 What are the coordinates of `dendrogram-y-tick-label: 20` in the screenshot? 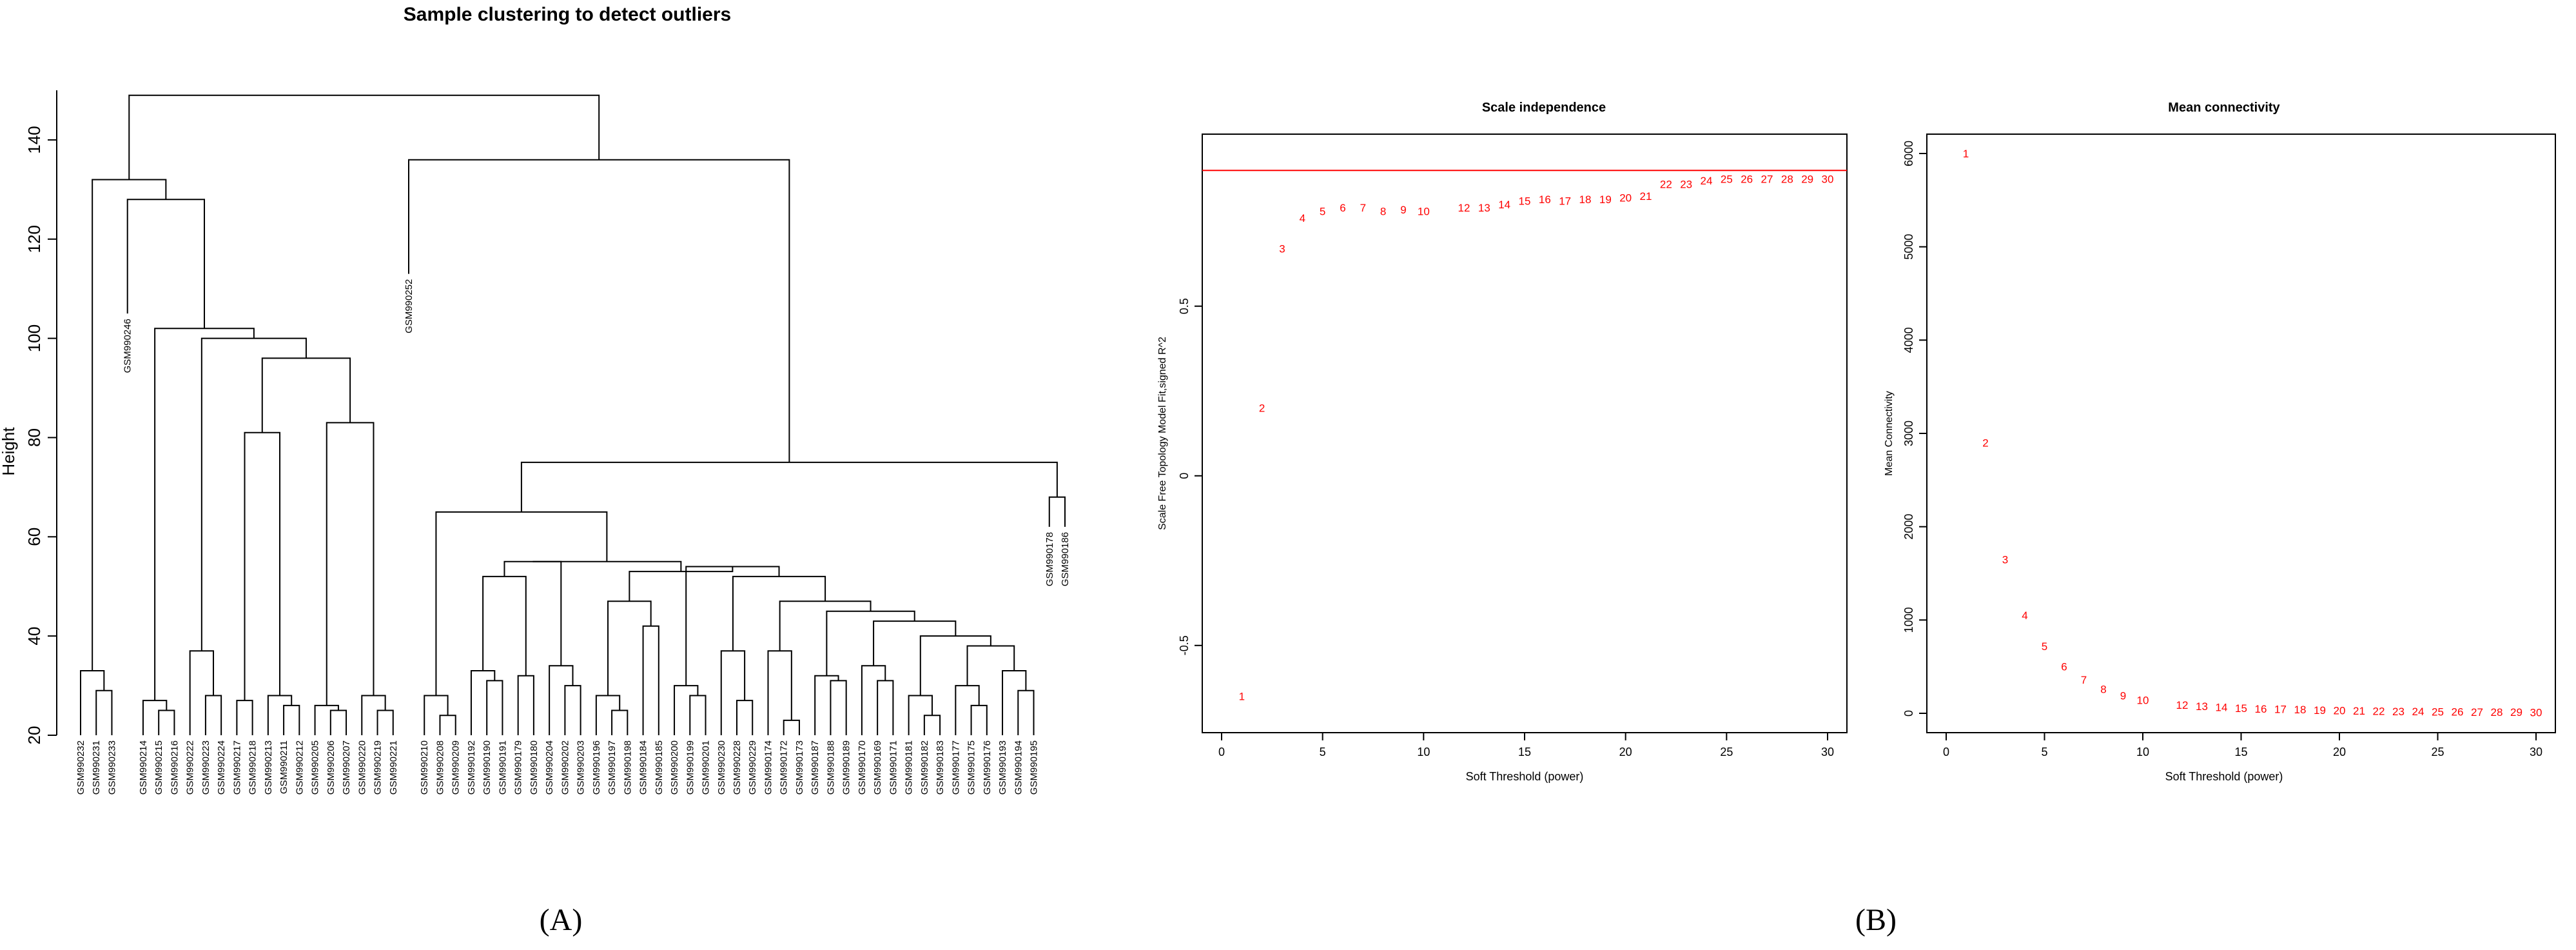 It's located at (34, 735).